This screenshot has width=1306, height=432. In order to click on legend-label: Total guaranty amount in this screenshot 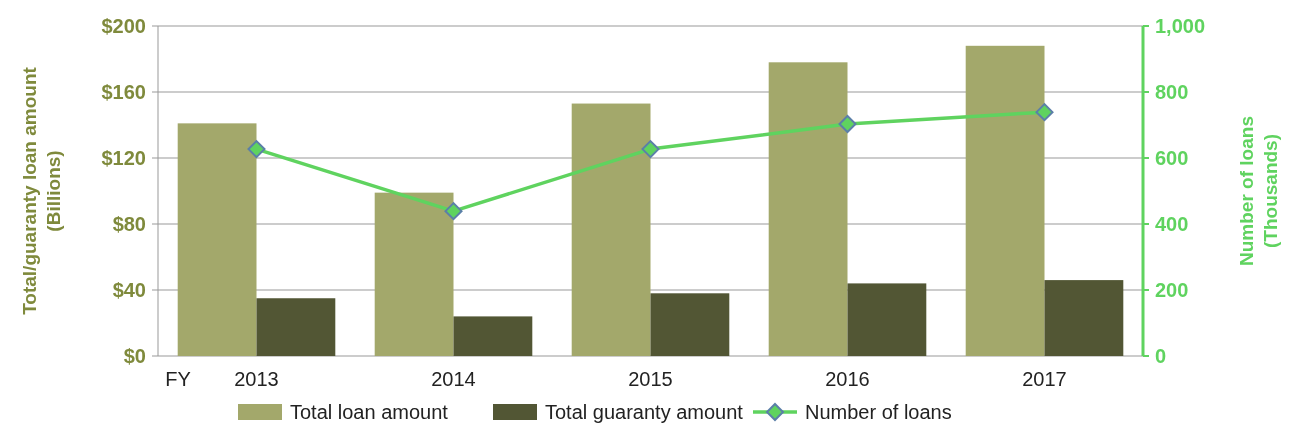, I will do `click(644, 412)`.